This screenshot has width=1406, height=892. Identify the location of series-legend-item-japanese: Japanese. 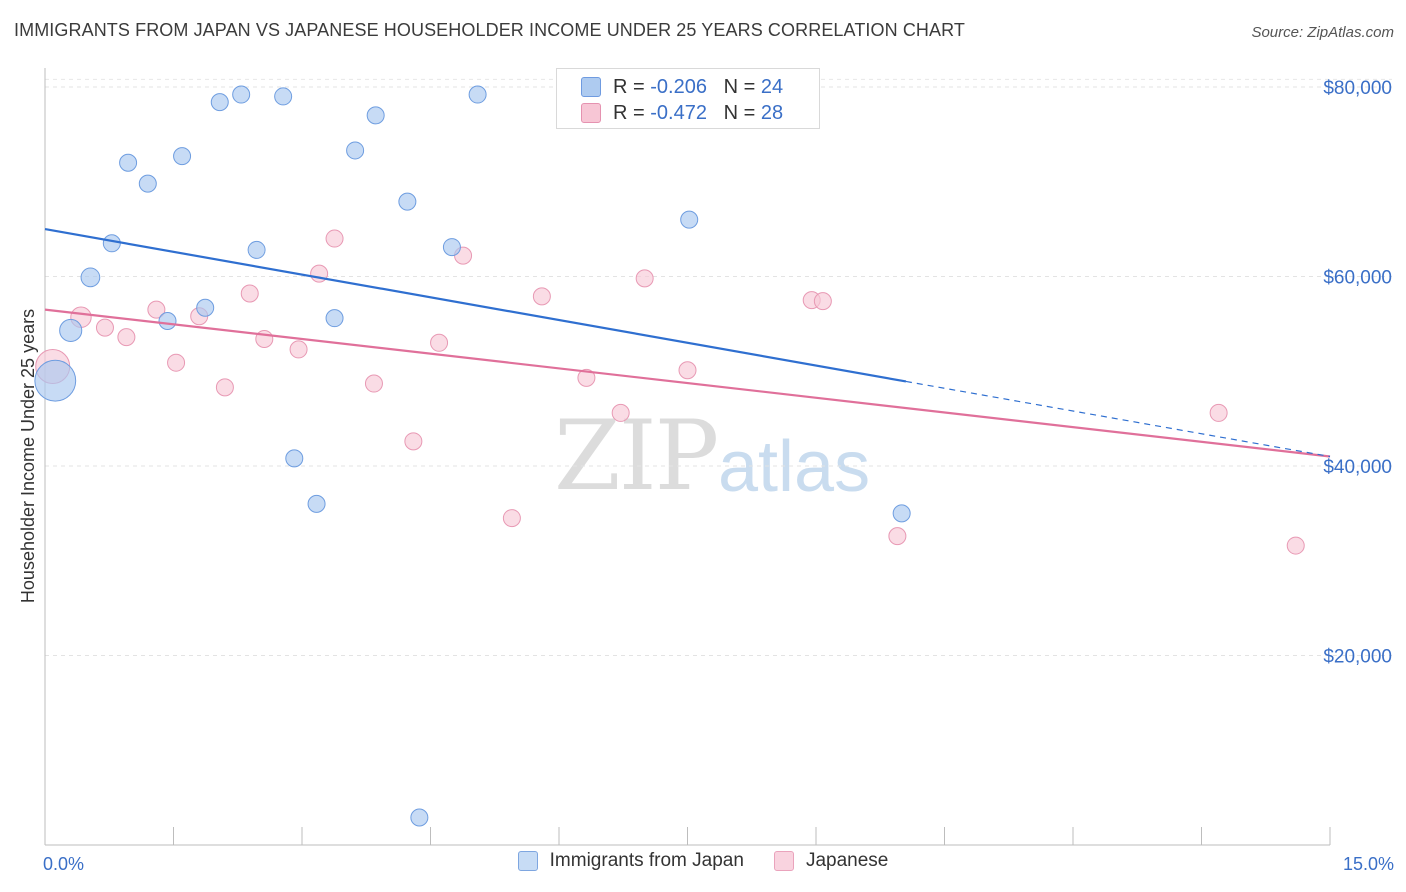
(831, 861).